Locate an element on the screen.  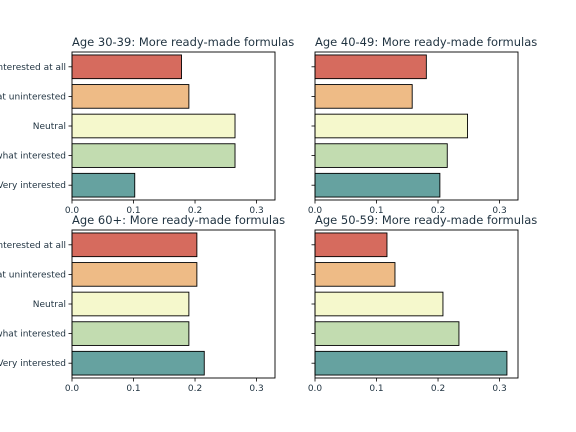
chart-title: Age 40-49: More ready-made formulas is located at coordinates (426, 42).